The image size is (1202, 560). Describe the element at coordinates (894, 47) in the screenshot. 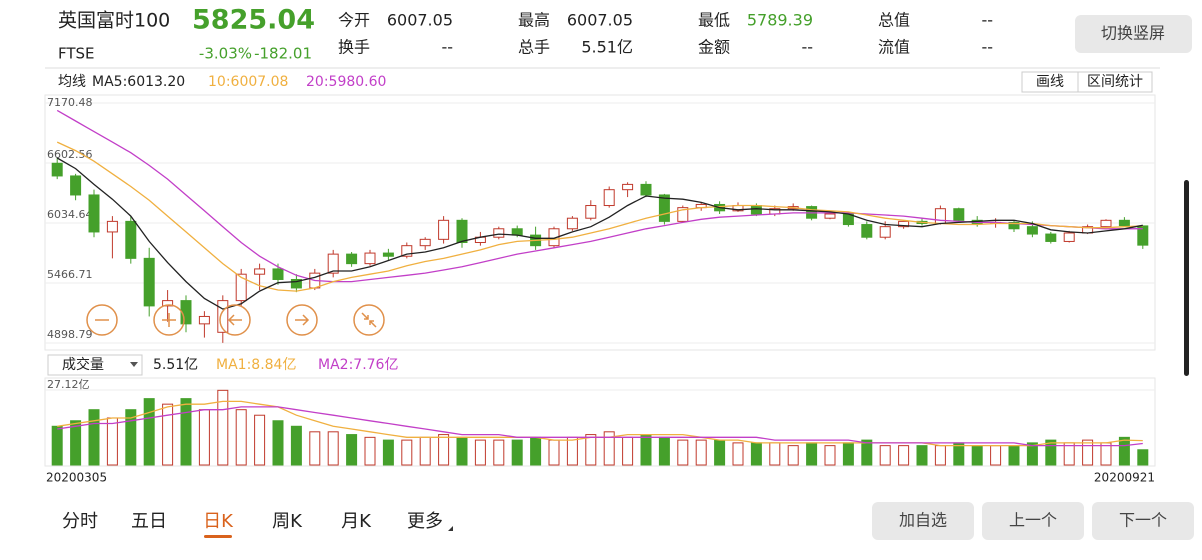

I see `stat-label: 流值` at that location.